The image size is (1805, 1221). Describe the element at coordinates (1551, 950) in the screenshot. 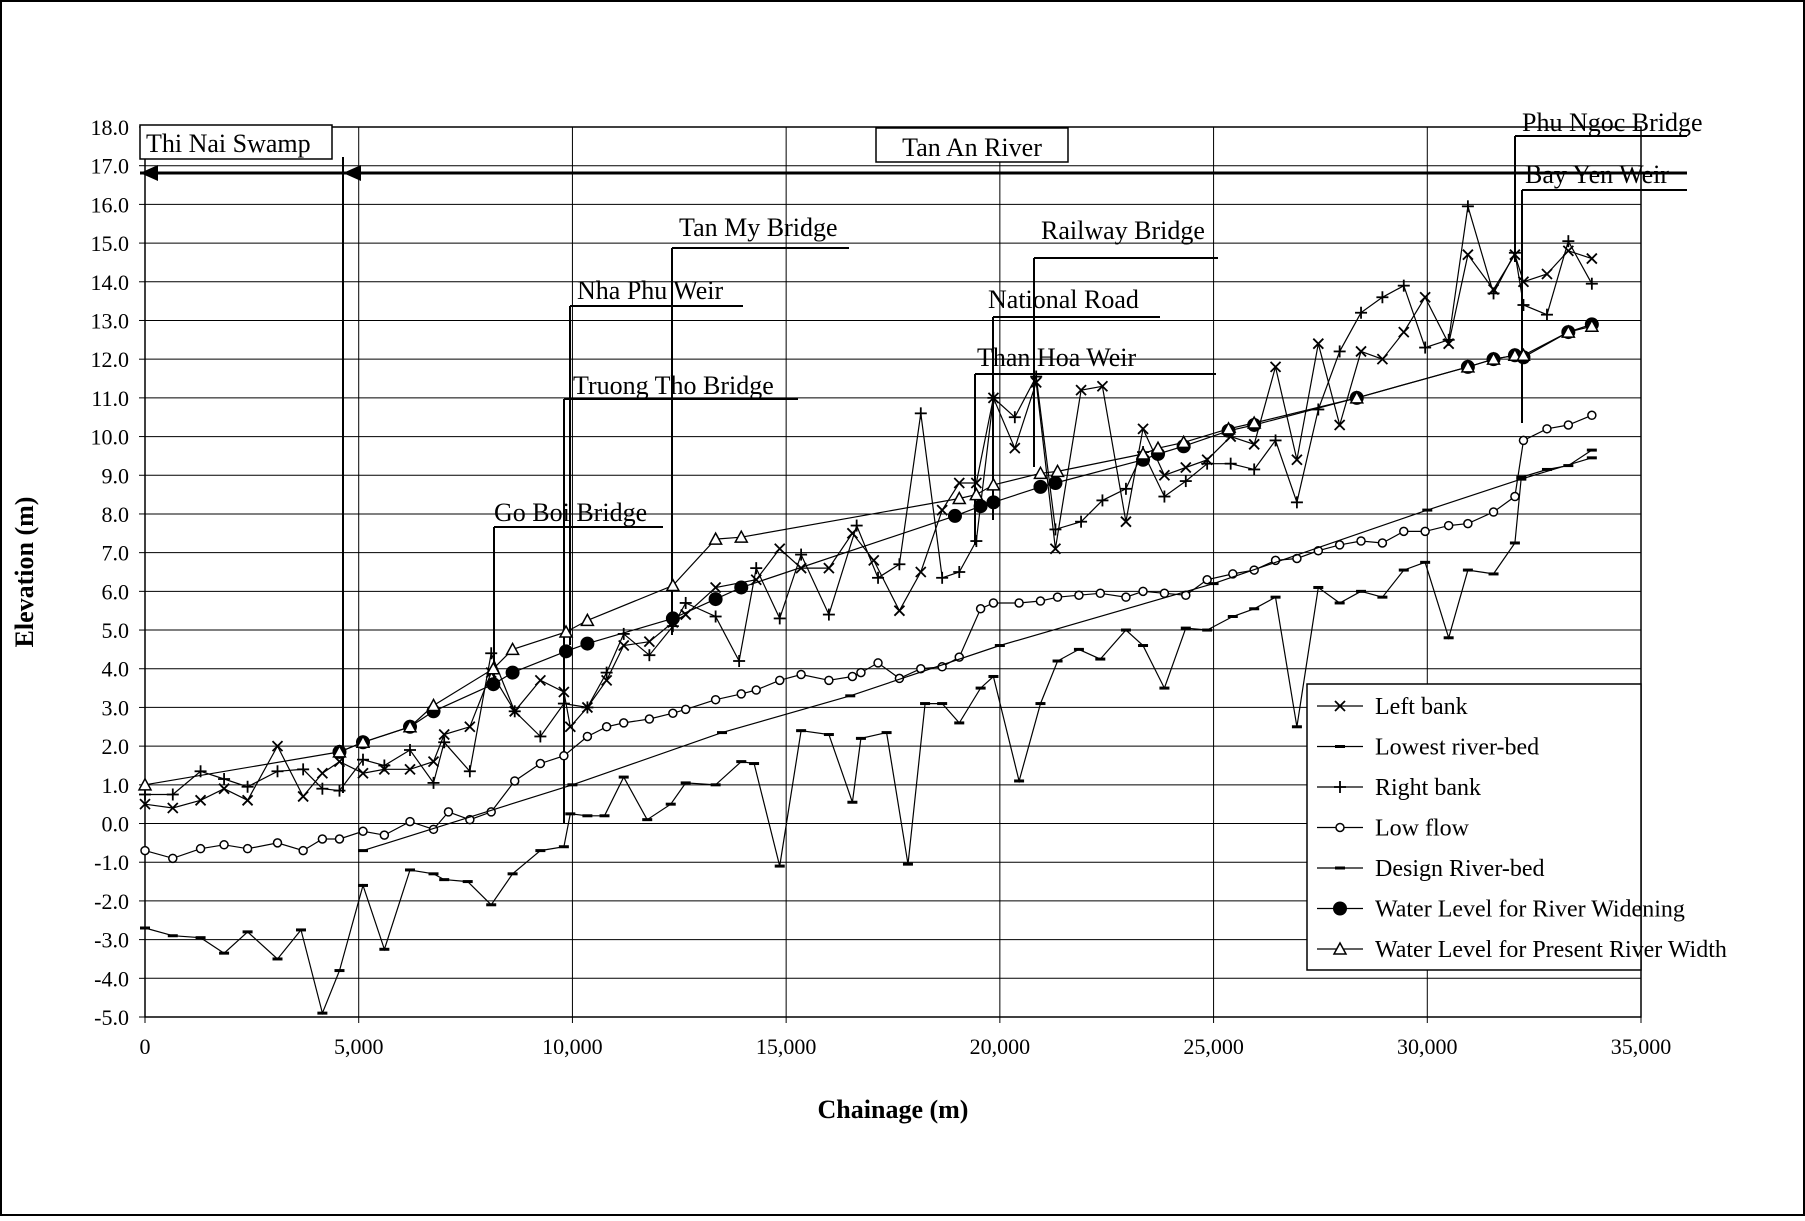

I see `legend-label: Water Level for Present River Width` at that location.